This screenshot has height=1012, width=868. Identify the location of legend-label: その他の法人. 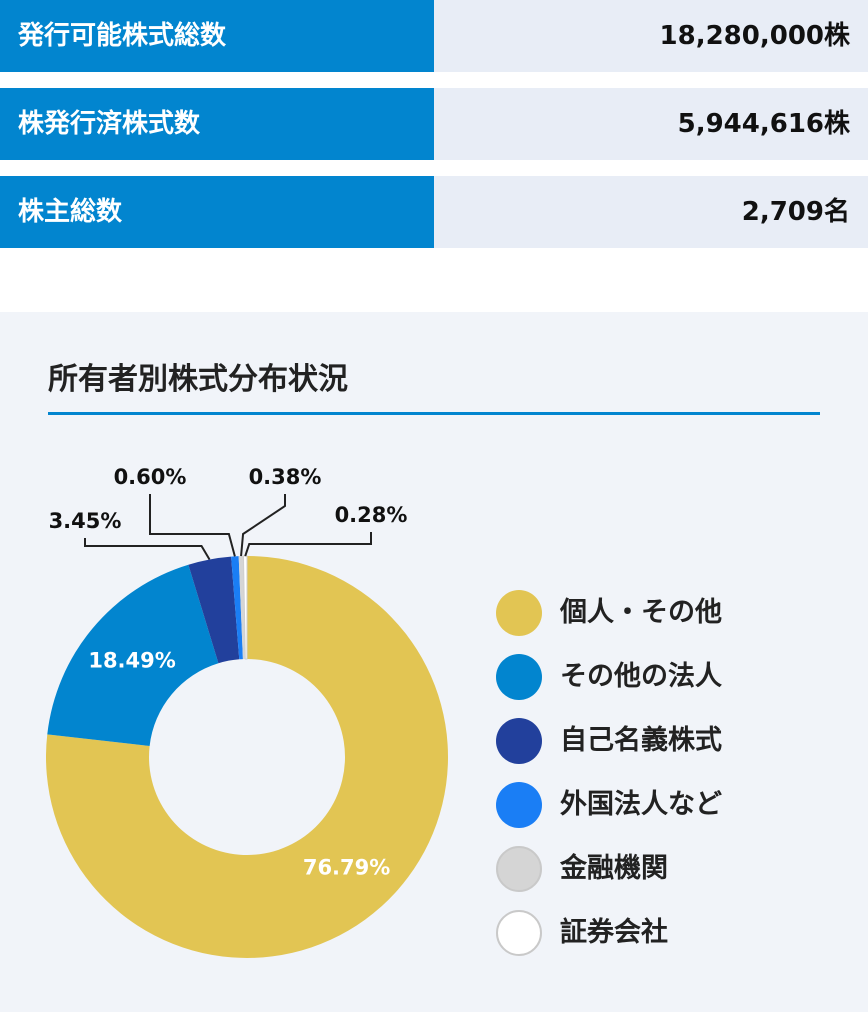
(641, 676).